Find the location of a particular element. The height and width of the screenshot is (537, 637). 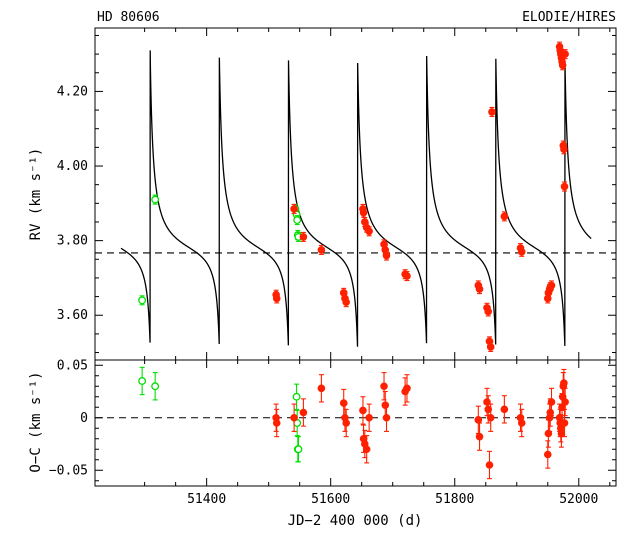

x-tick-label: 51400 is located at coordinates (206, 499).